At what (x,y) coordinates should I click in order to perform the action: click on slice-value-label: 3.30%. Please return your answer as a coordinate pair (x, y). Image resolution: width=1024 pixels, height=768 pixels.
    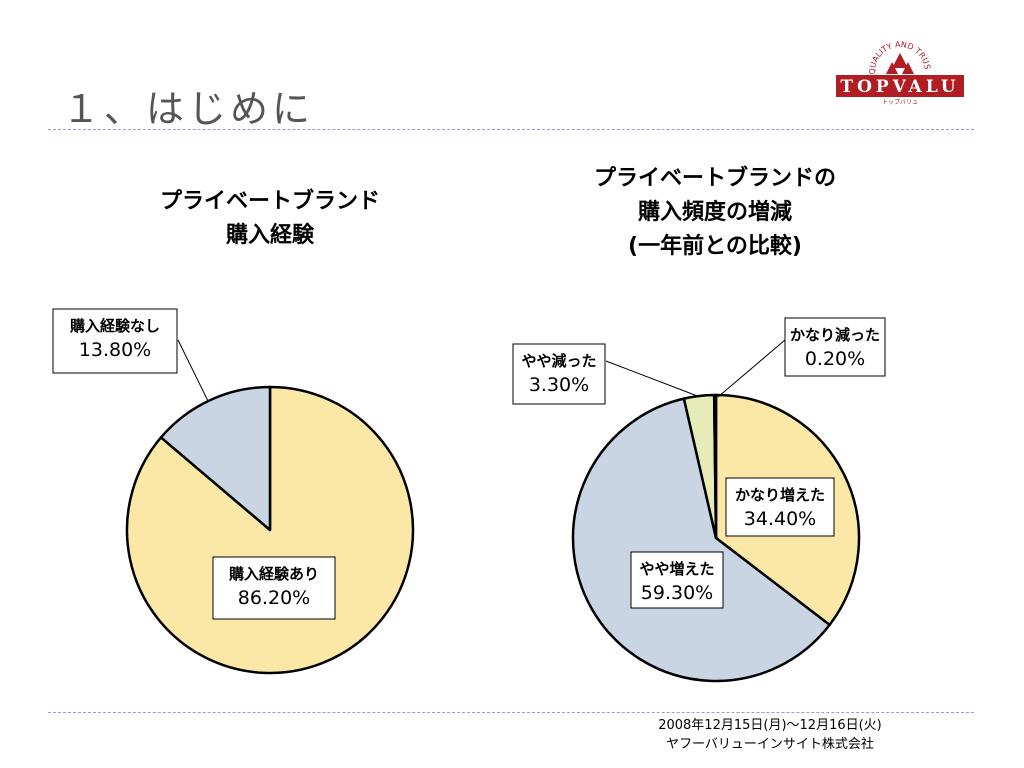
    Looking at the image, I should click on (559, 385).